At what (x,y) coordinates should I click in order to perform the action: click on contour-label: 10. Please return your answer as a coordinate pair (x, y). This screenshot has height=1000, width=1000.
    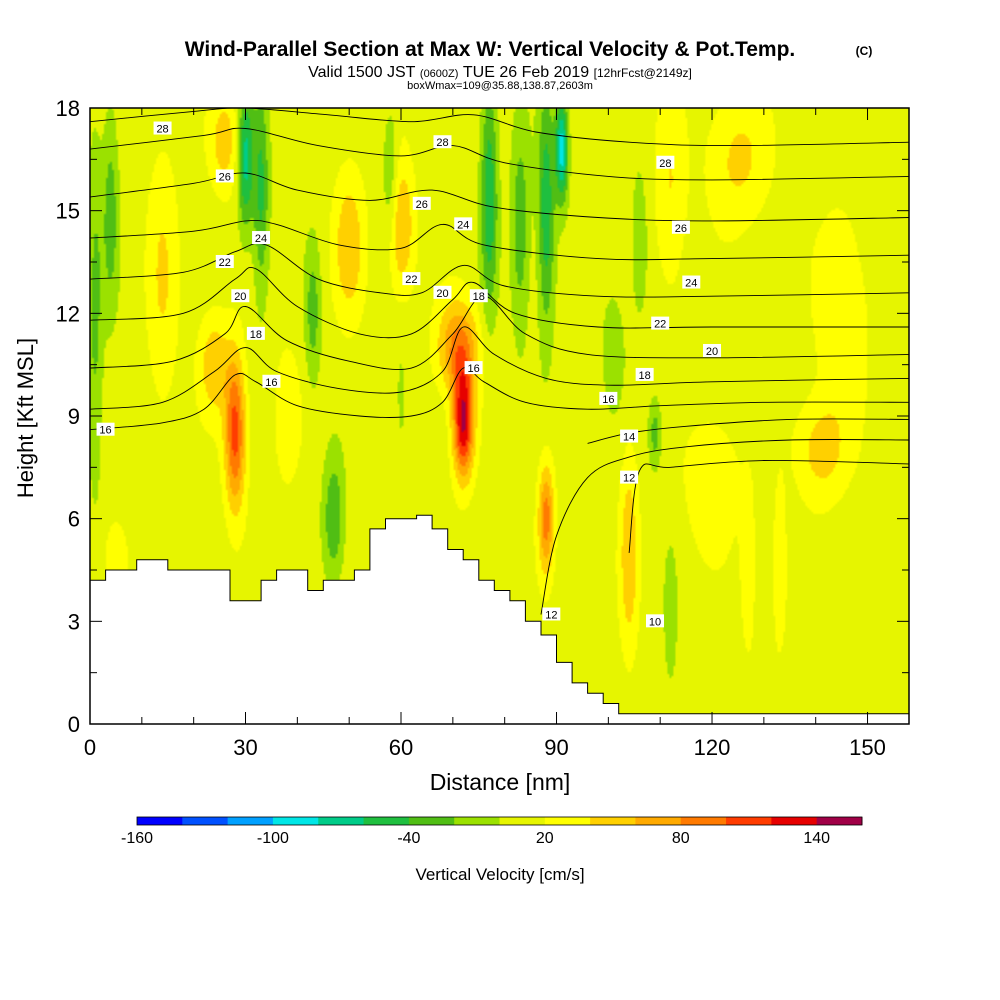
    Looking at the image, I should click on (655, 621).